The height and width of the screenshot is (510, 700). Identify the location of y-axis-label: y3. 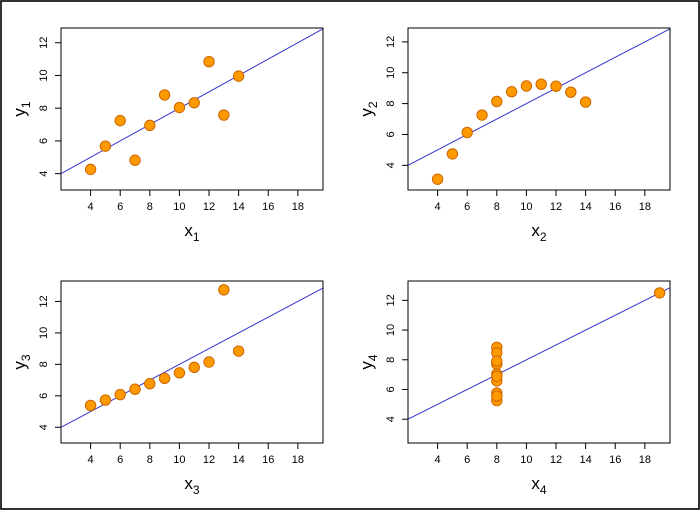
(21, 362).